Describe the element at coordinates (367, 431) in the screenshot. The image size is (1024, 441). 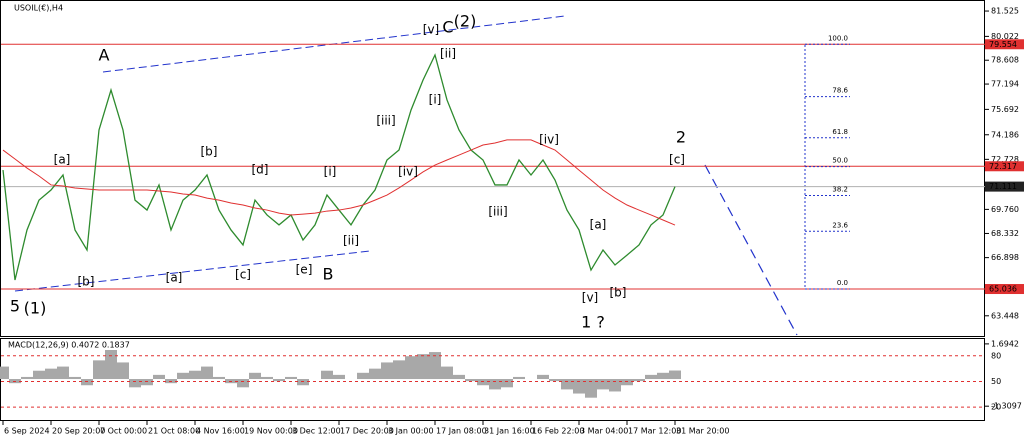
I see `x-tick-label: 17 Dec 20:00` at that location.